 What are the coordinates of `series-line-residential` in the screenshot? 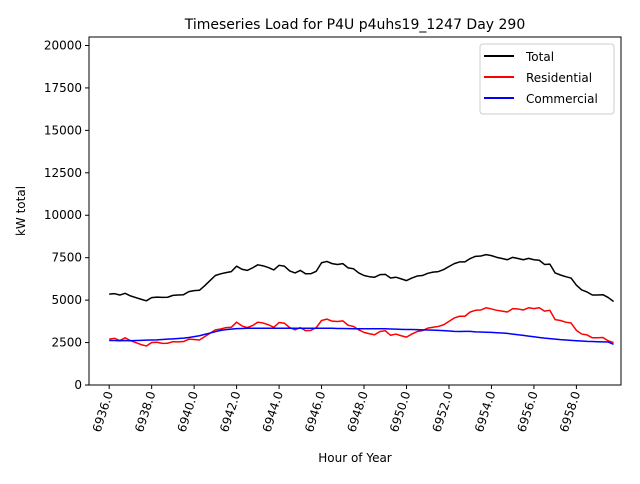 It's located at (361, 327).